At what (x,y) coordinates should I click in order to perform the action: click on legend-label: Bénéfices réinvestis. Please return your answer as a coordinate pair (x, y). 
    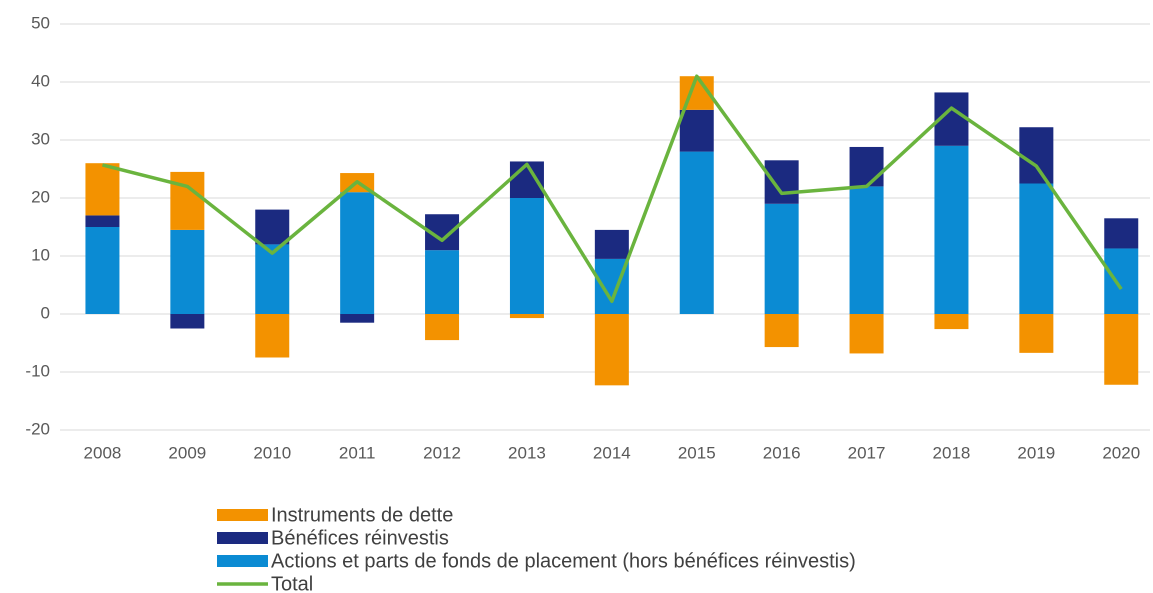
    Looking at the image, I should click on (360, 538).